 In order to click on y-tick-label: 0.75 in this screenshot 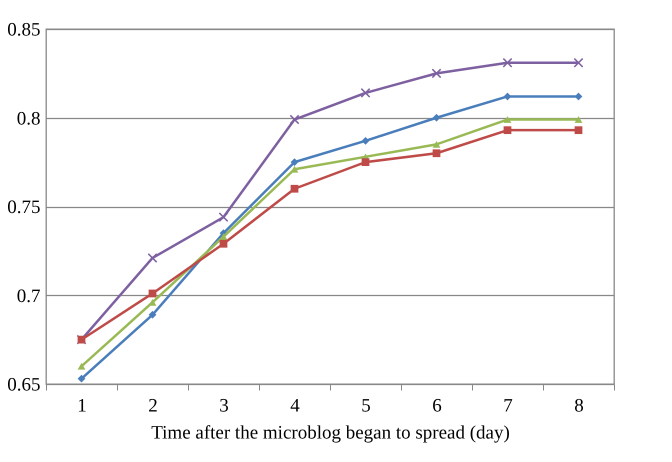, I will do `click(23, 207)`.